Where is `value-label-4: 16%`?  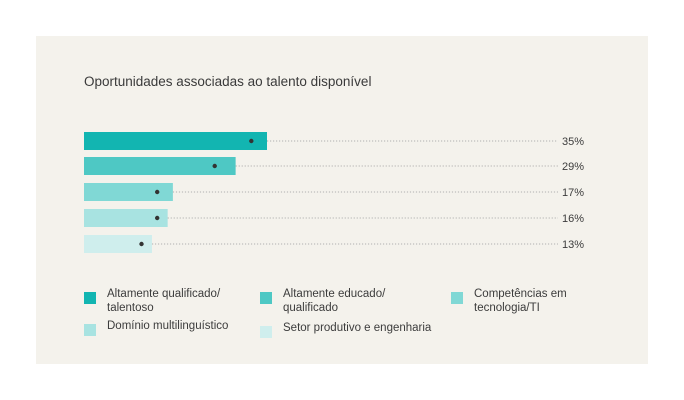 value-label-4: 16% is located at coordinates (573, 219).